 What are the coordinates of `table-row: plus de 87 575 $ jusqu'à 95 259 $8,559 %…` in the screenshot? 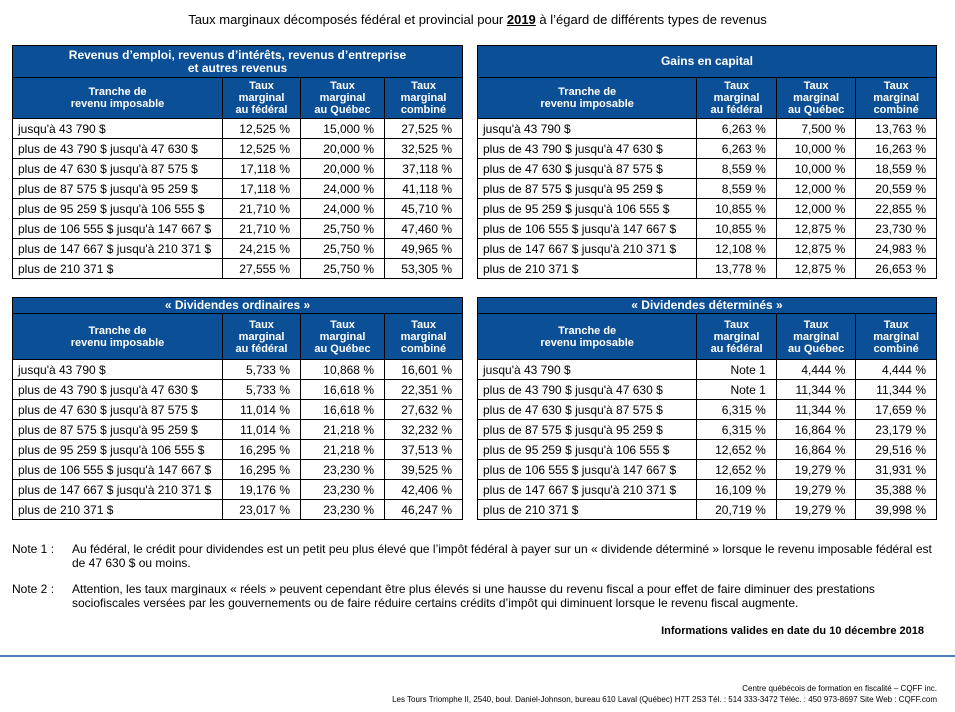 It's located at (706, 188).